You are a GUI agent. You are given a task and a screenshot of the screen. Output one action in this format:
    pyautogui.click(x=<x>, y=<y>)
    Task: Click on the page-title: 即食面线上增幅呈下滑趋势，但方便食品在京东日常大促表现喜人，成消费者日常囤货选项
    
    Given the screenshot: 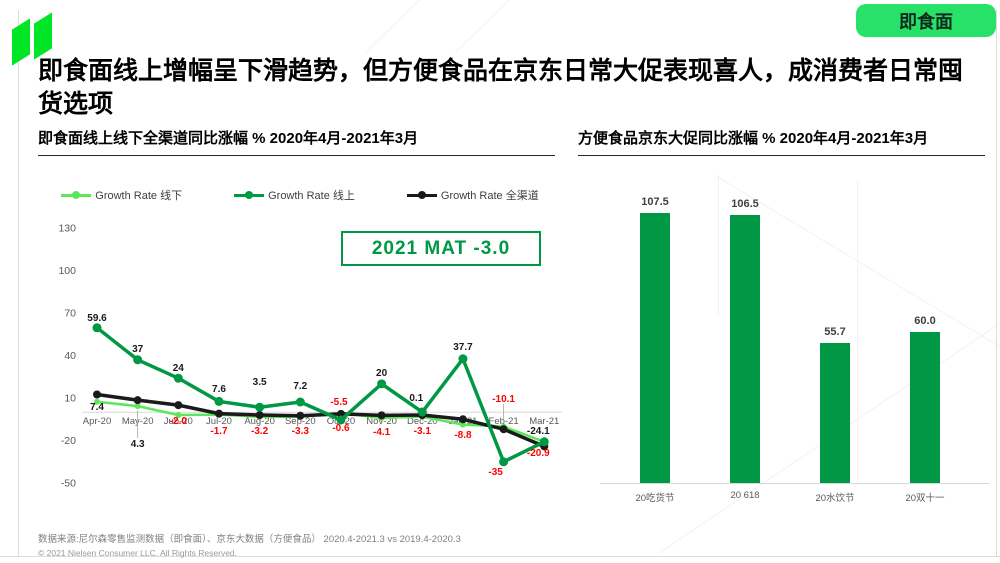 What is the action you would take?
    pyautogui.click(x=501, y=87)
    